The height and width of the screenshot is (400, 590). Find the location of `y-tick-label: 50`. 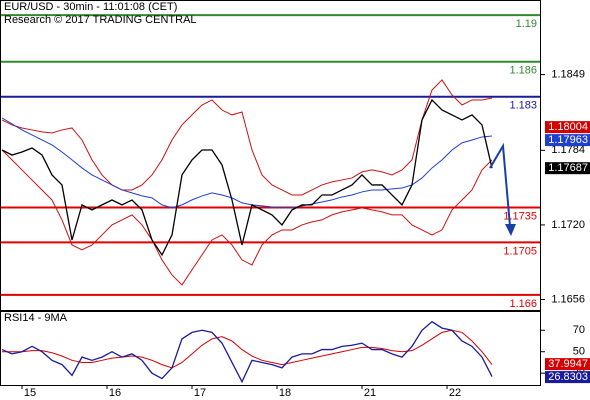

y-tick-label: 50 is located at coordinates (579, 352).